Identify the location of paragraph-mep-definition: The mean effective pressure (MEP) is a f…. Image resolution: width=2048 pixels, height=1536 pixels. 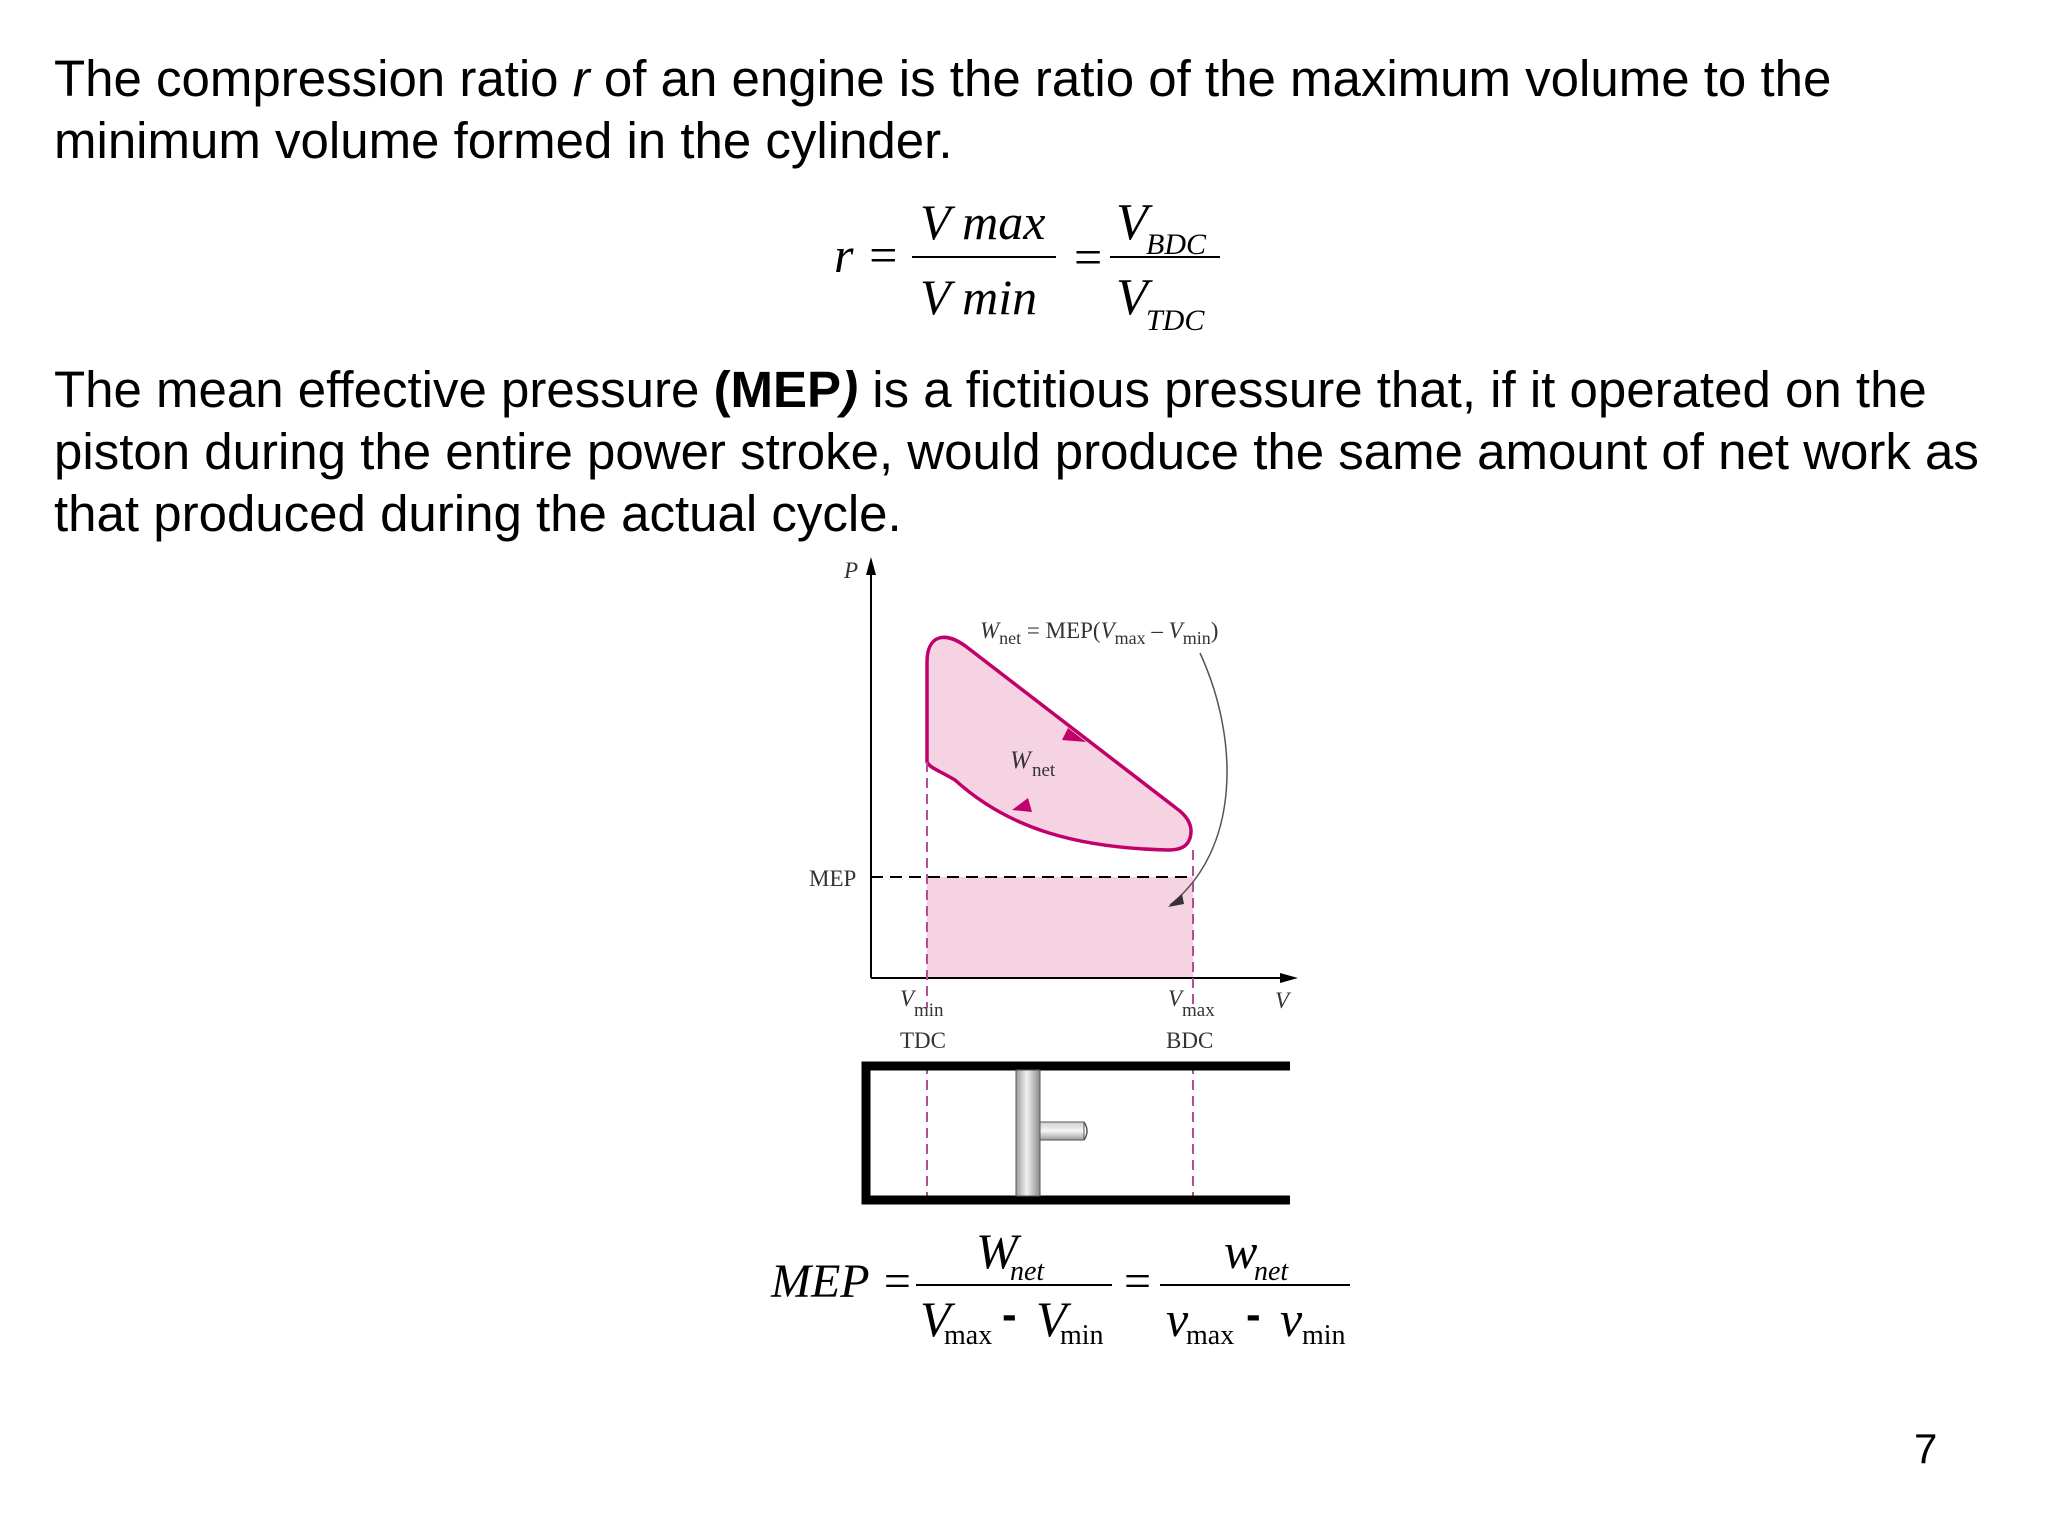
(1034, 452).